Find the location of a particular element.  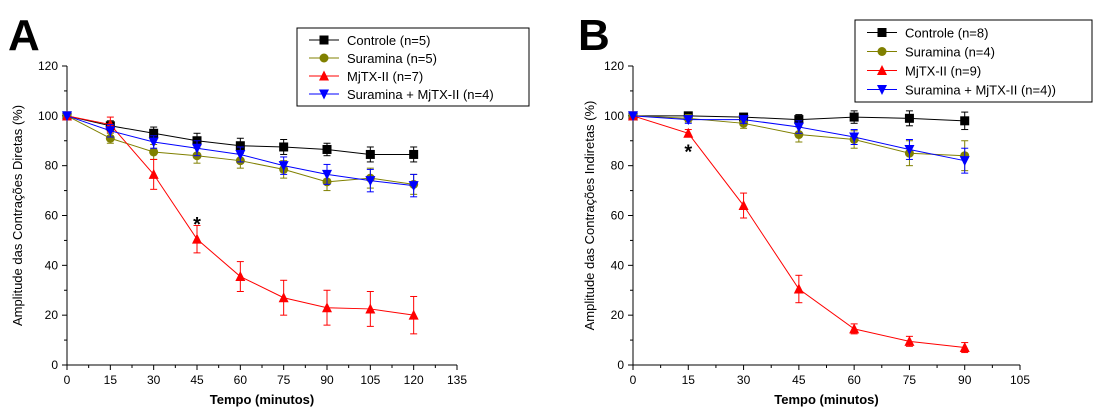

y-axis-title: Amplitude das Contrações Diretas (%) is located at coordinates (17, 215).